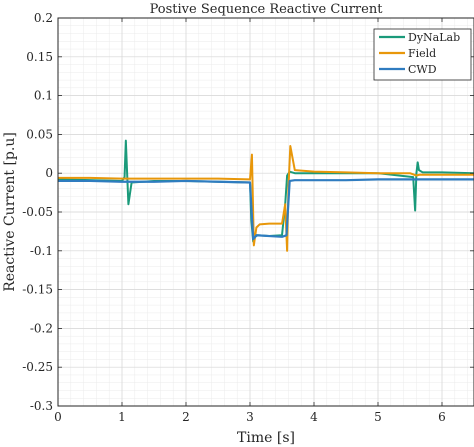  What do you see at coordinates (267, 9) in the screenshot?
I see `chart-title: Postive Sequence Reactive Current` at bounding box center [267, 9].